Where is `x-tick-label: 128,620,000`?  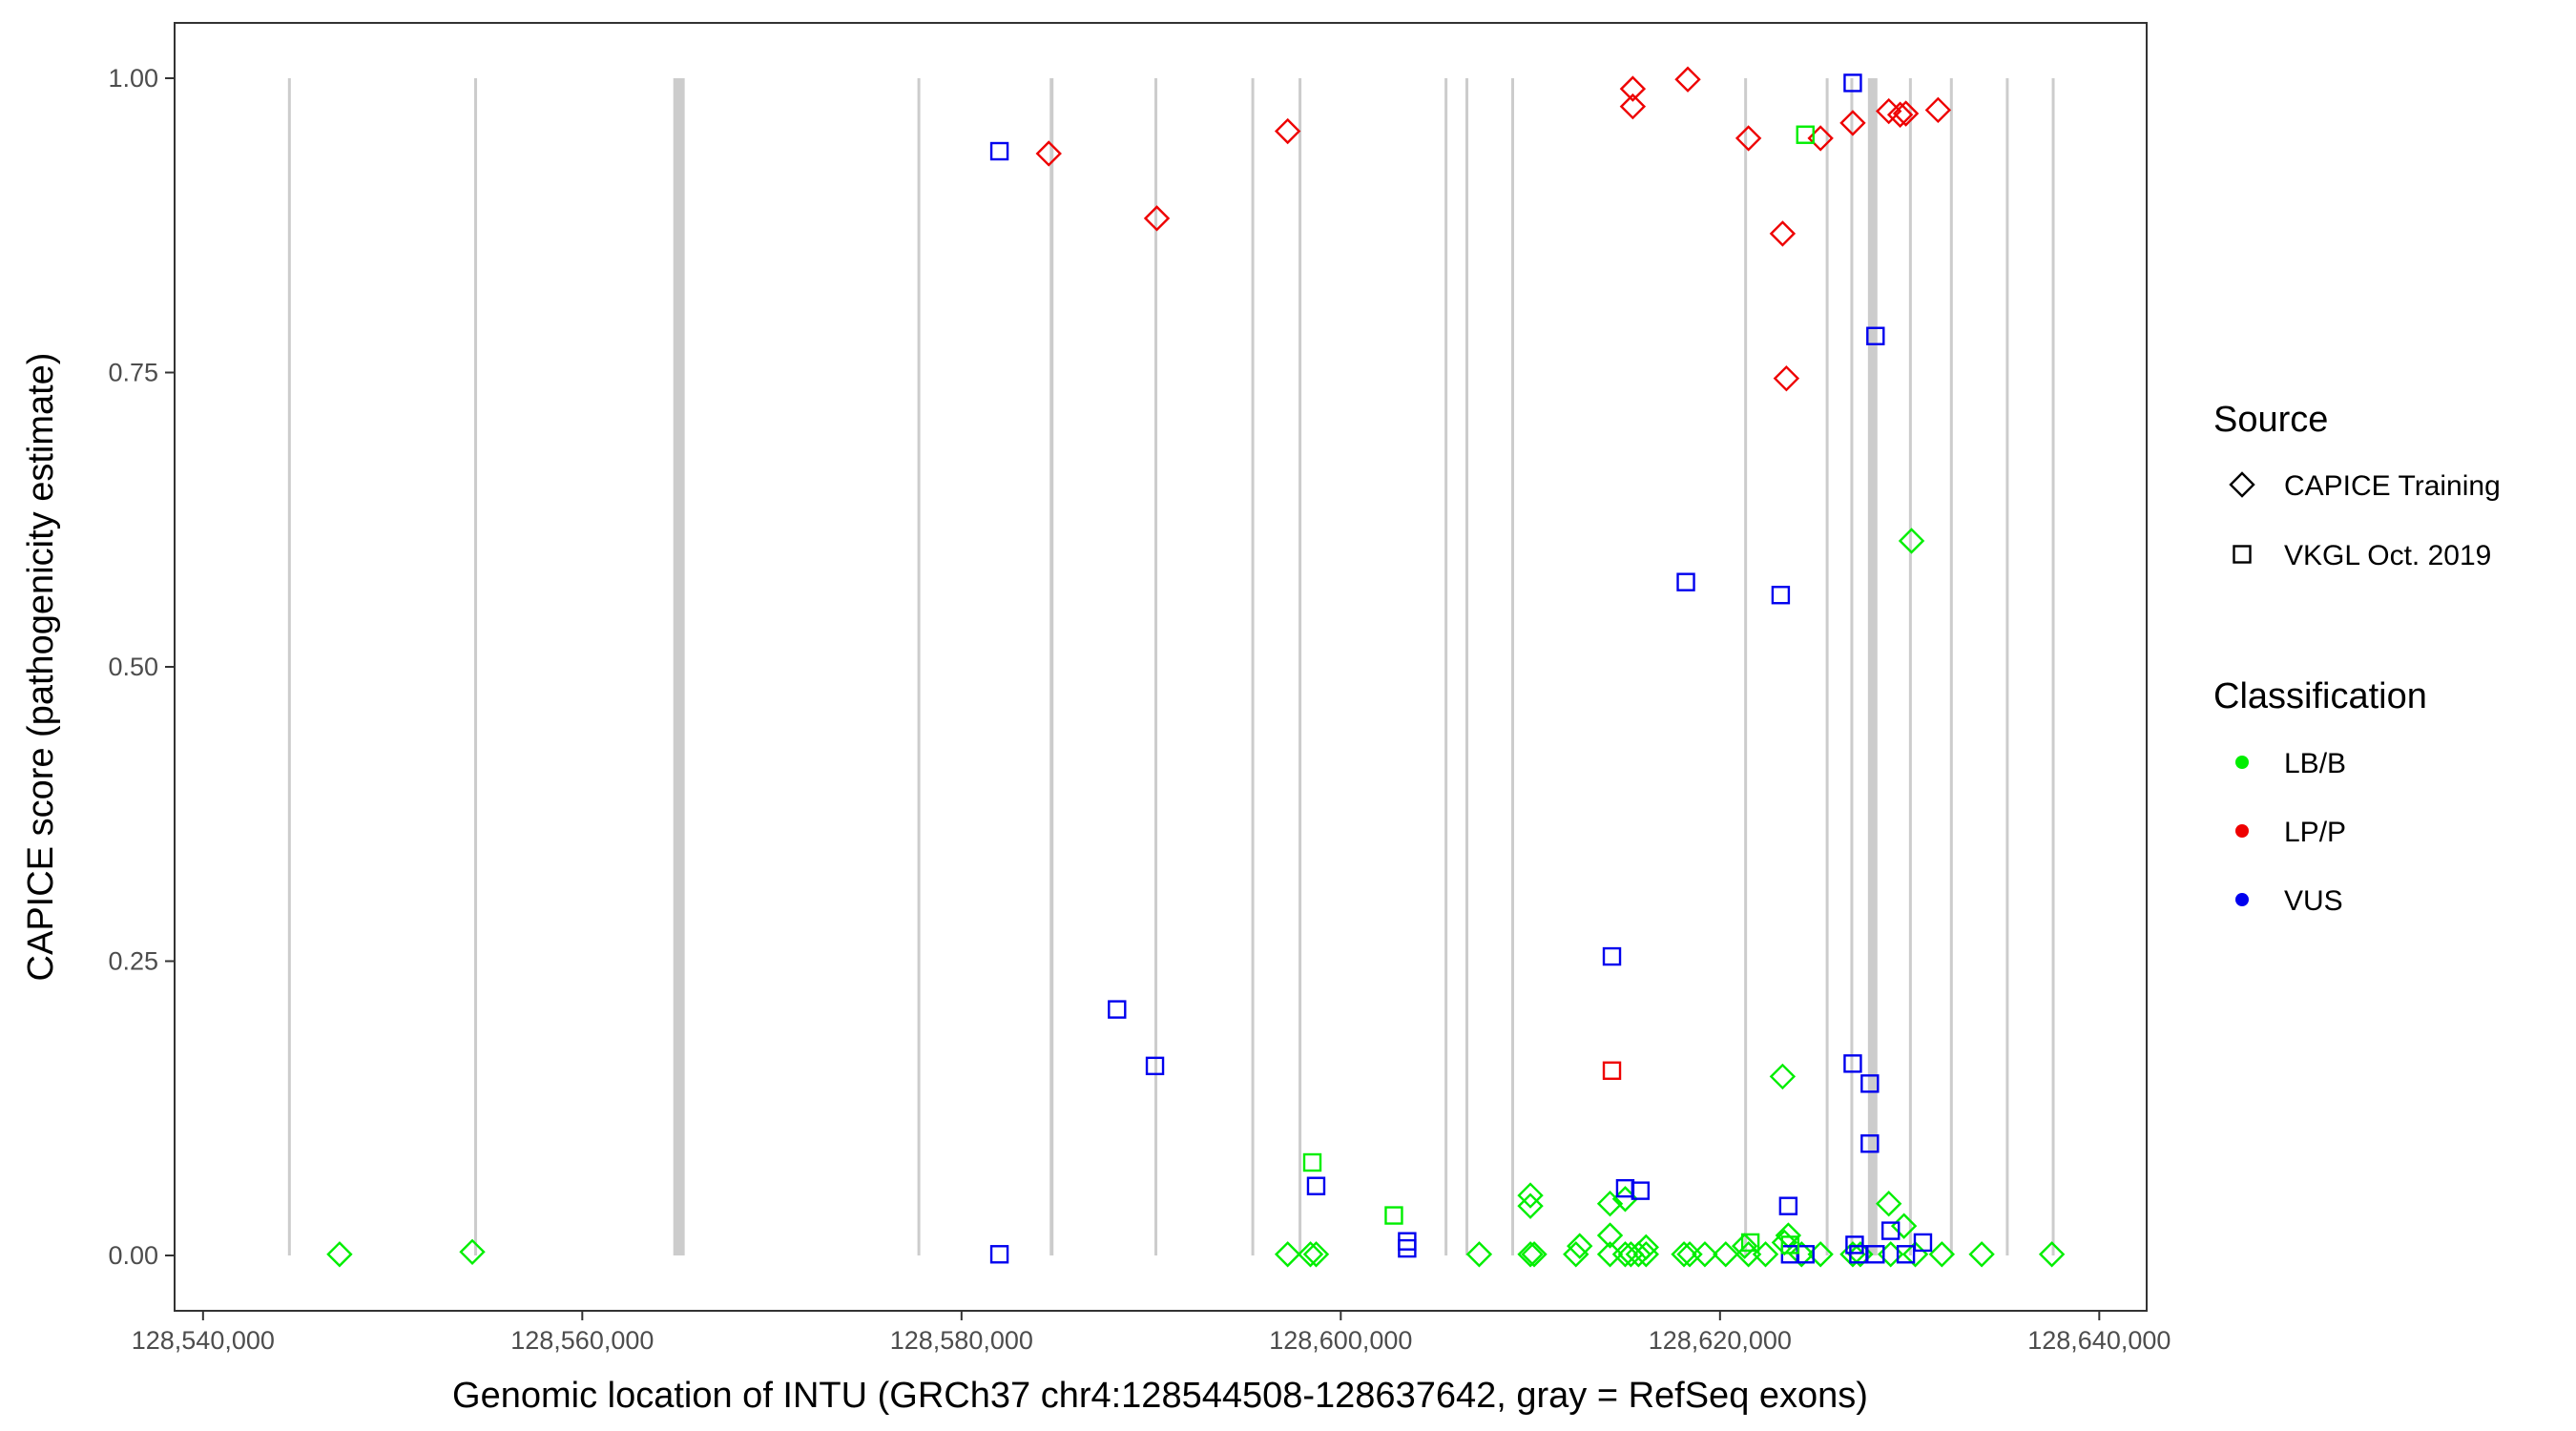 x-tick-label: 128,620,000 is located at coordinates (1720, 1340).